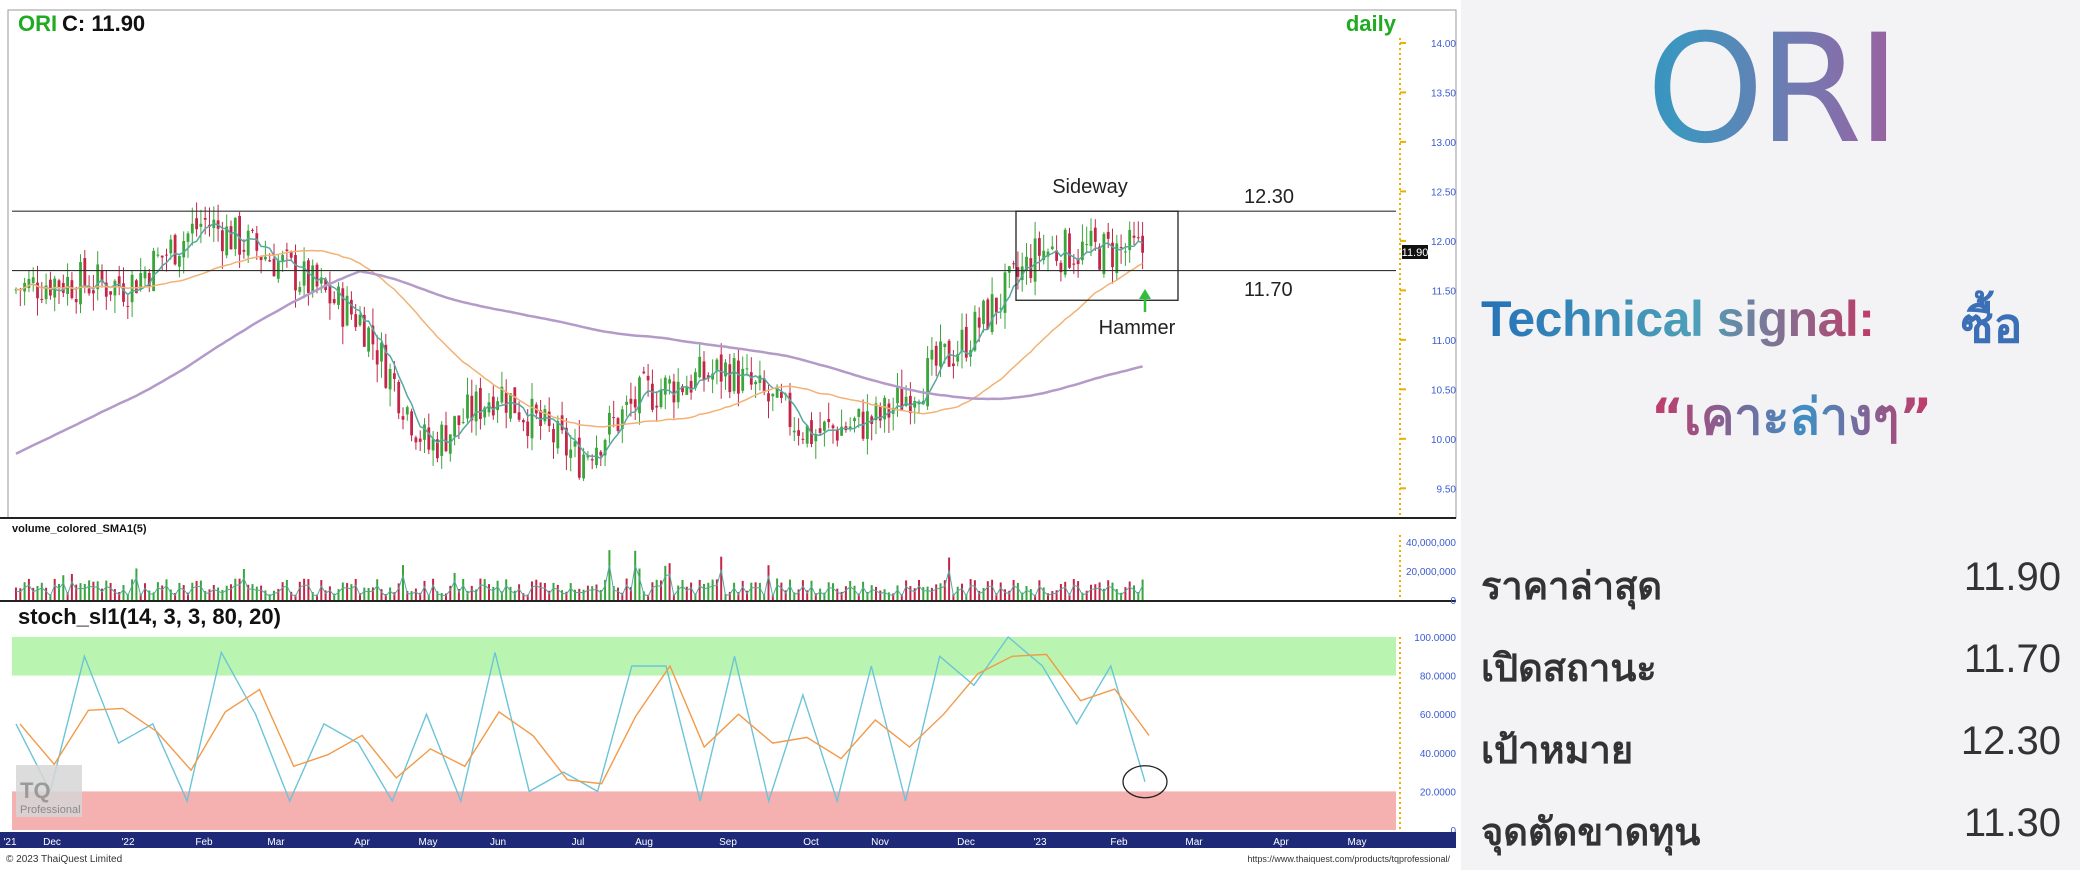 The height and width of the screenshot is (870, 2080). I want to click on y-tick-label: 9.50, so click(1447, 489).